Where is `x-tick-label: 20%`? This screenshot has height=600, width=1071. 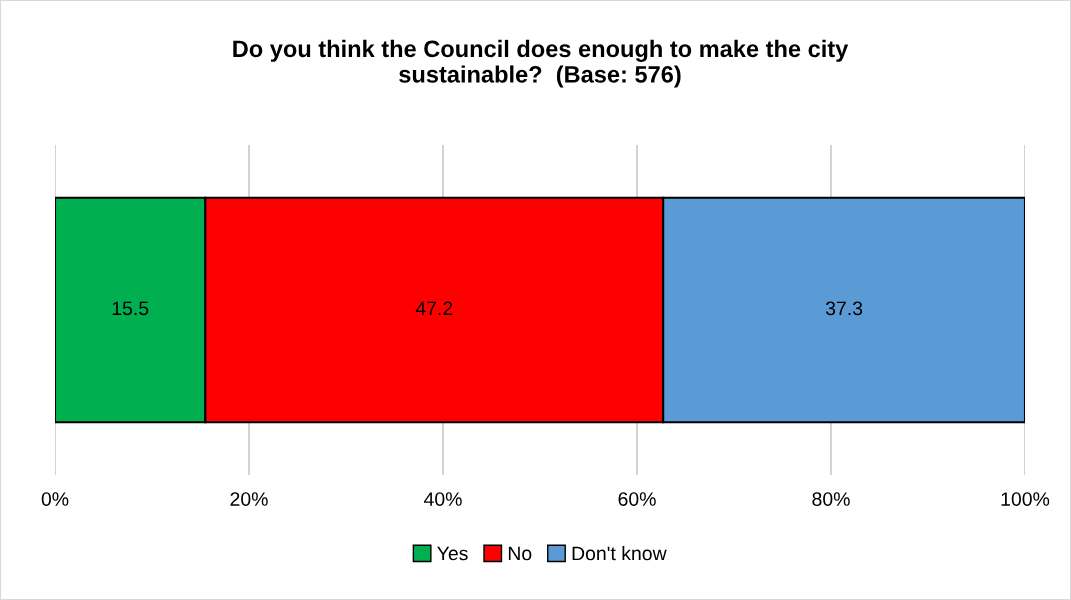 x-tick-label: 20% is located at coordinates (249, 499).